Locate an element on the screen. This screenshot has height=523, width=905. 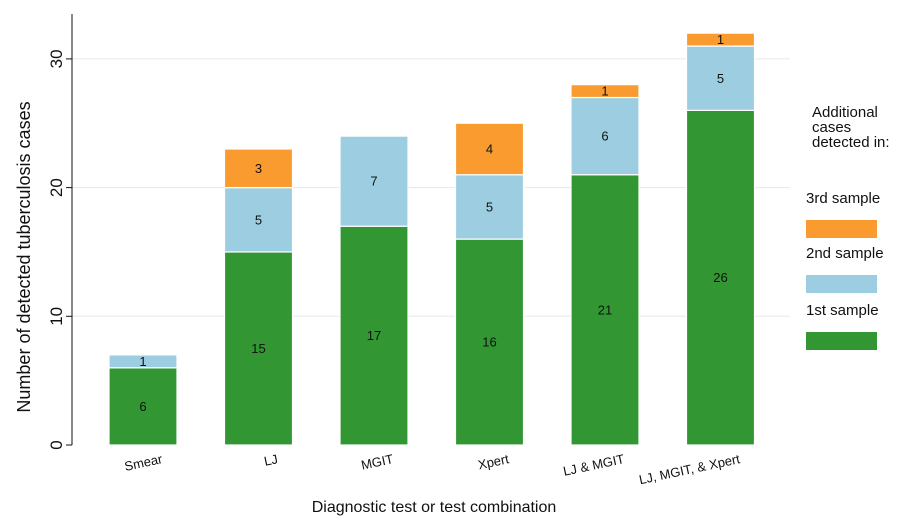
x-tick-label: LJ is located at coordinates (271, 460).